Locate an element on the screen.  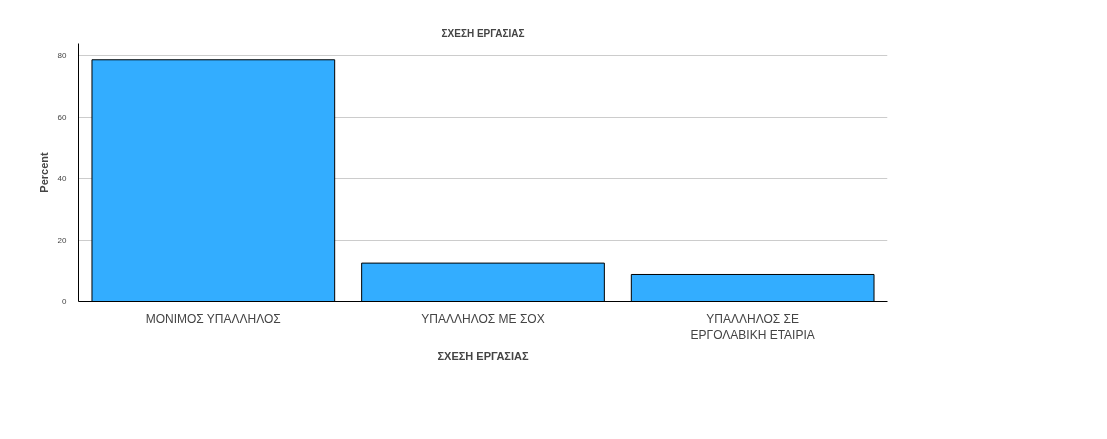
chart-title: ΣΧΕΣΗ ΕΡΓΑΣΙΑΣ is located at coordinates (483, 33).